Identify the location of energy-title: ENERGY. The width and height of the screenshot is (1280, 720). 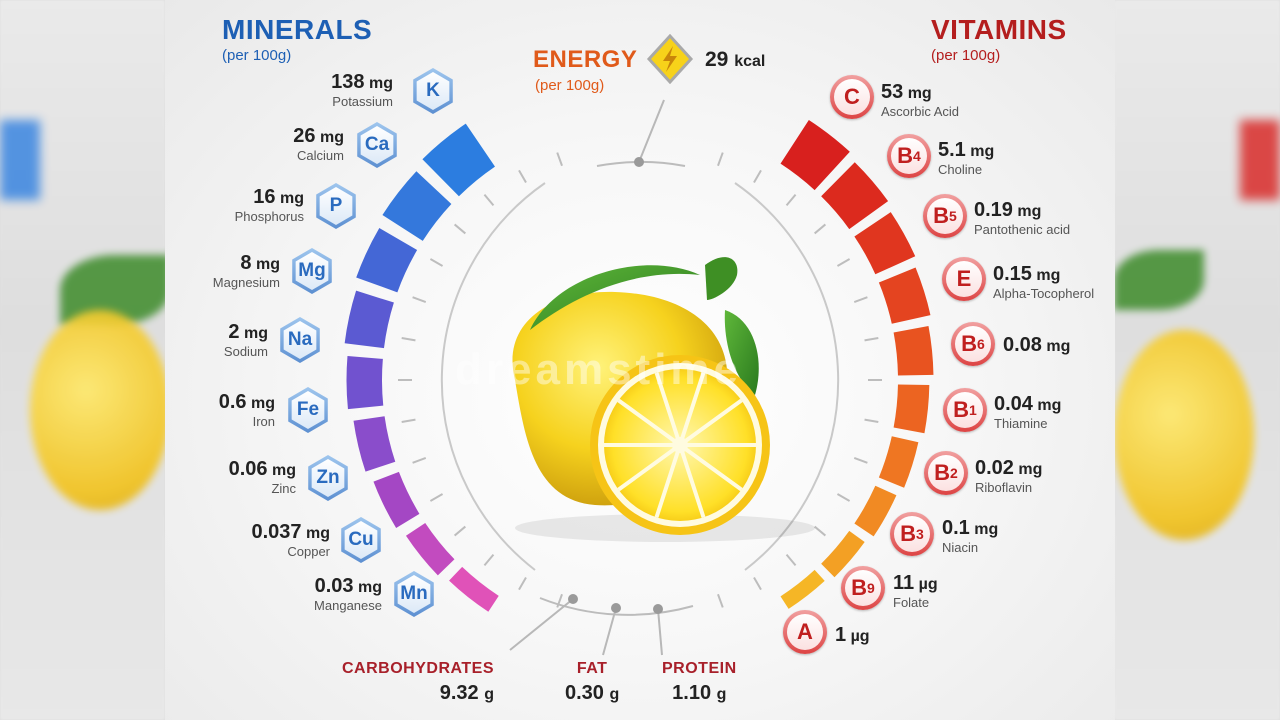
(585, 59).